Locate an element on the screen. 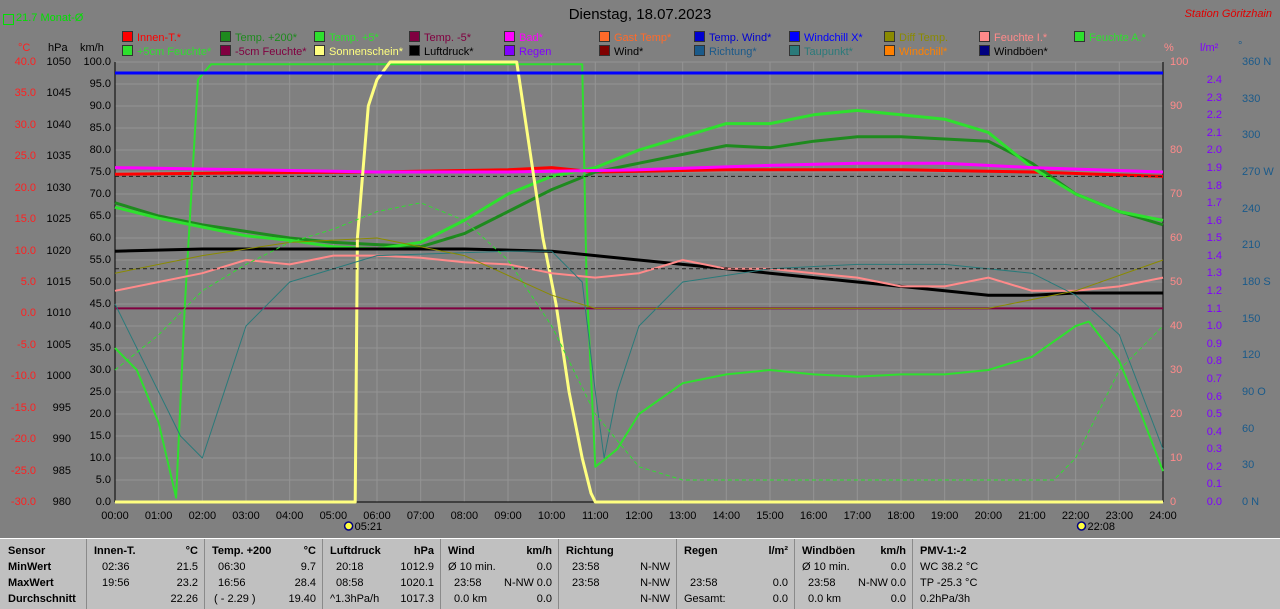 The height and width of the screenshot is (609, 1280). stats-temp200-avg-val: 19.40 is located at coordinates (302, 599).